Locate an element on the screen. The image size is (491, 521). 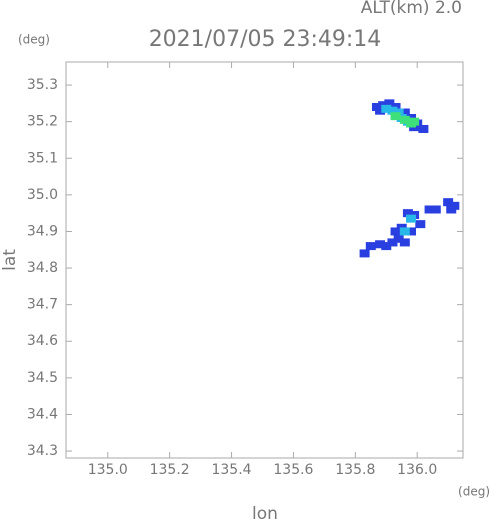
y-tick-label: 35.2 is located at coordinates (42, 122).